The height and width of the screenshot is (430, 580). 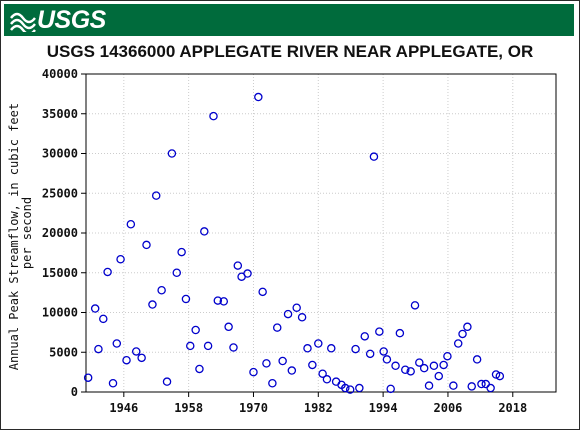 I want to click on x-tick-label: 1958, so click(x=188, y=408).